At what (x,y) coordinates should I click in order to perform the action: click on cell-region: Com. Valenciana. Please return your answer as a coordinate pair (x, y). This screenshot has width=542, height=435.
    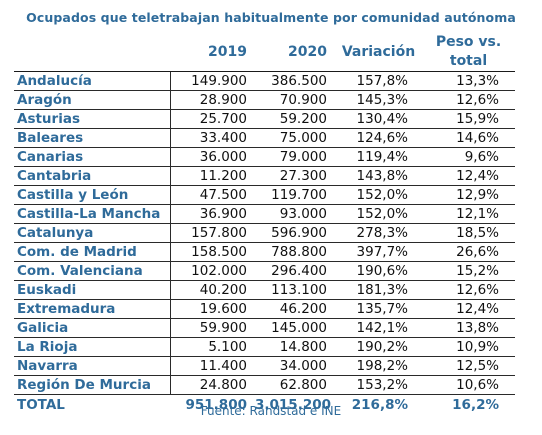
    Looking at the image, I should click on (92, 271).